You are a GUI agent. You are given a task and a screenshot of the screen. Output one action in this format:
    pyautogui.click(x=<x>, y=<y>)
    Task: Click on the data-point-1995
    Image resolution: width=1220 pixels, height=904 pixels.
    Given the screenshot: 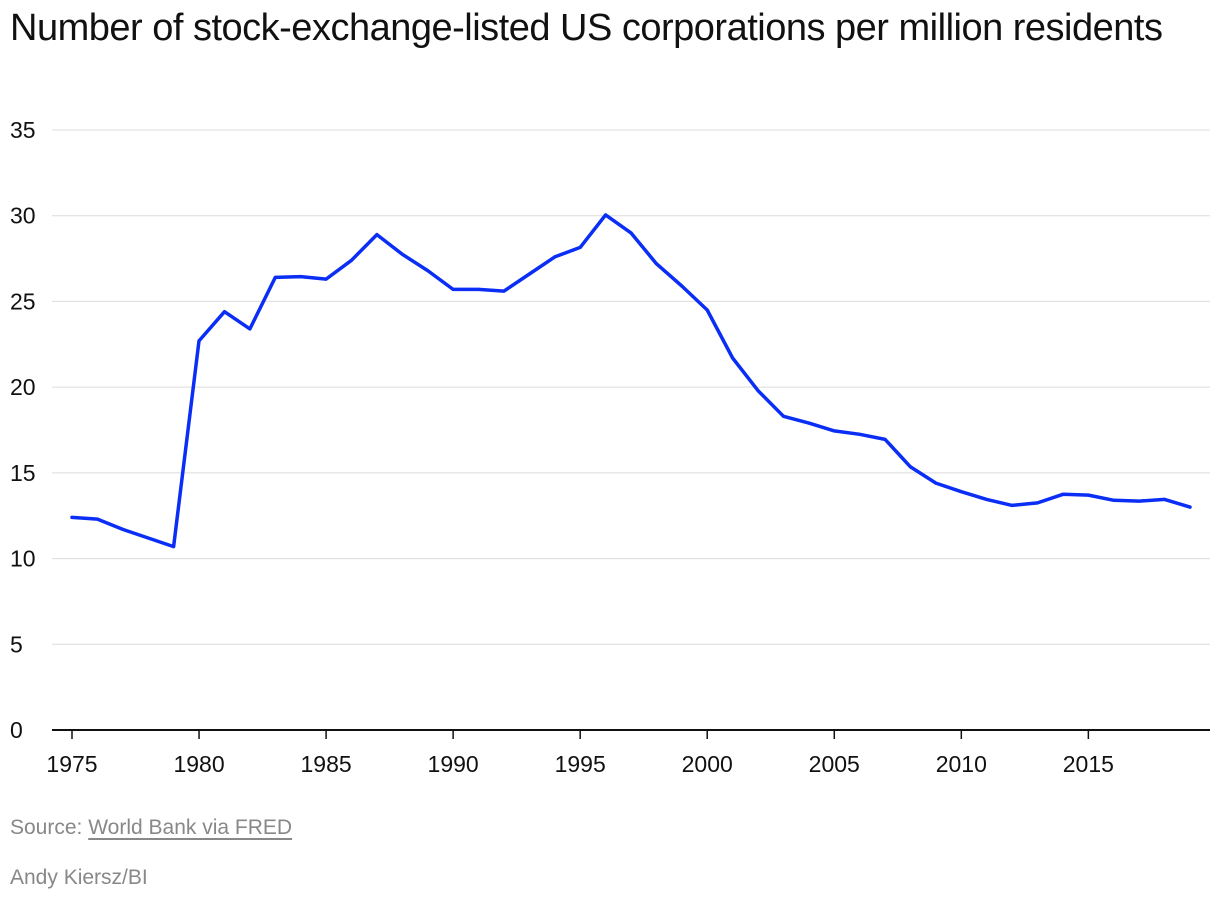 What is the action you would take?
    pyautogui.click(x=580, y=247)
    